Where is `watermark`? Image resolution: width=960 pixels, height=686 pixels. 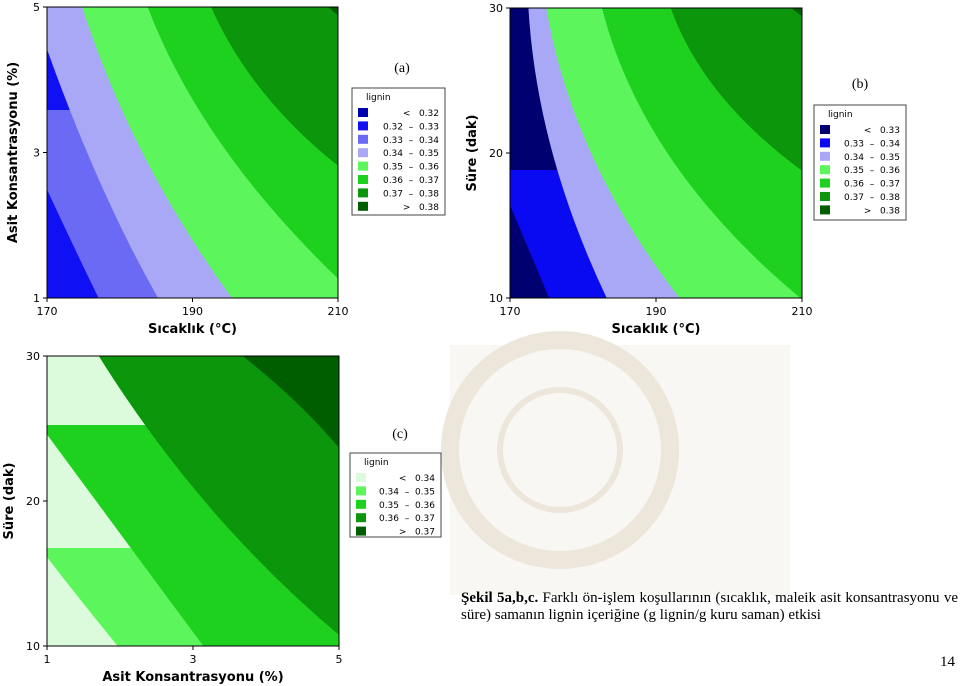 watermark is located at coordinates (615, 463).